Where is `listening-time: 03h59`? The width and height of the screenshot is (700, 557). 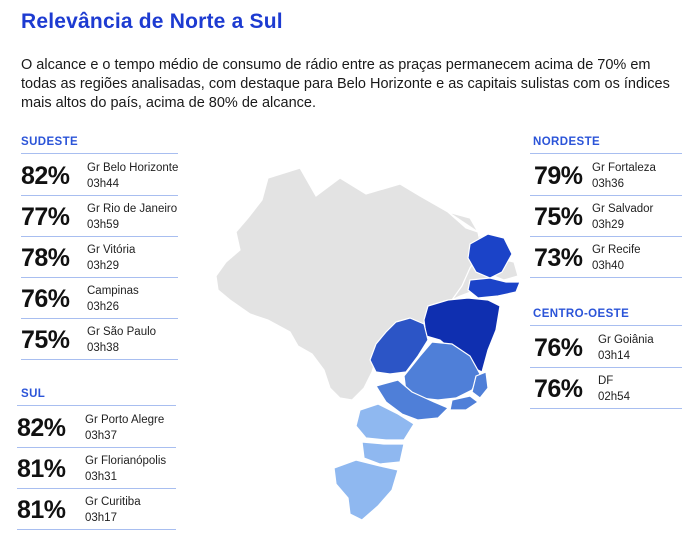 listening-time: 03h59 is located at coordinates (103, 225).